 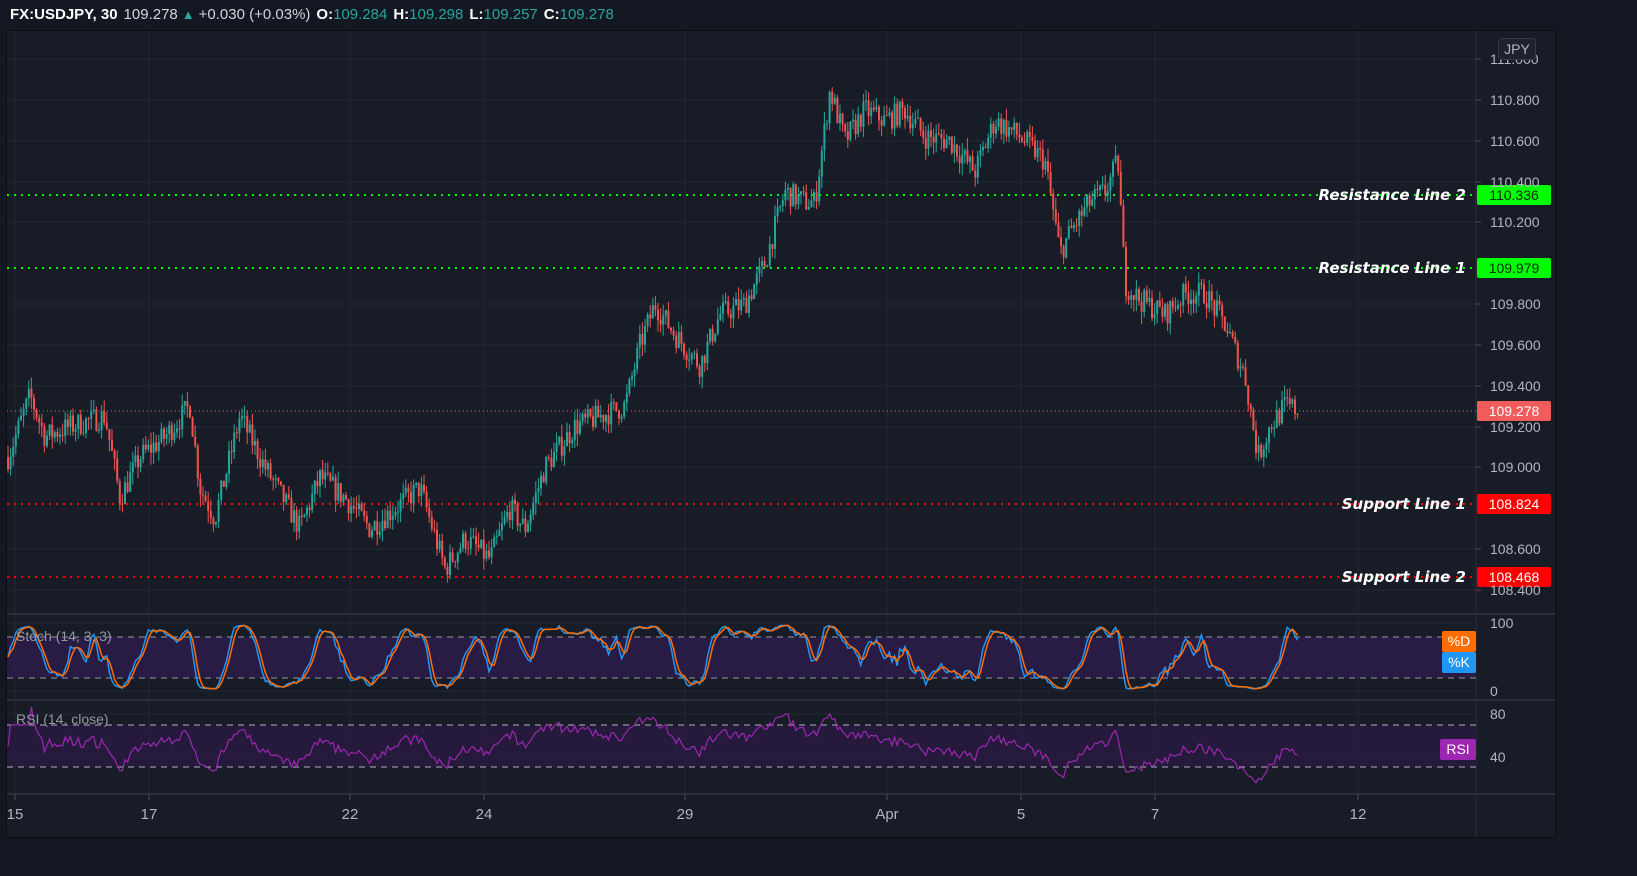 I want to click on time-tick-label: 24, so click(x=484, y=814).